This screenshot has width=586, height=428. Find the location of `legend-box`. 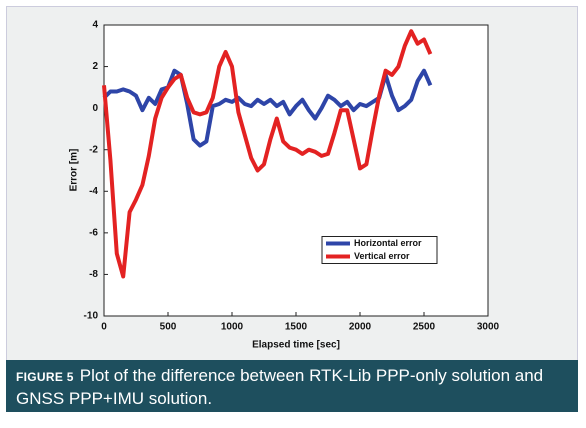

legend-box is located at coordinates (379, 250).